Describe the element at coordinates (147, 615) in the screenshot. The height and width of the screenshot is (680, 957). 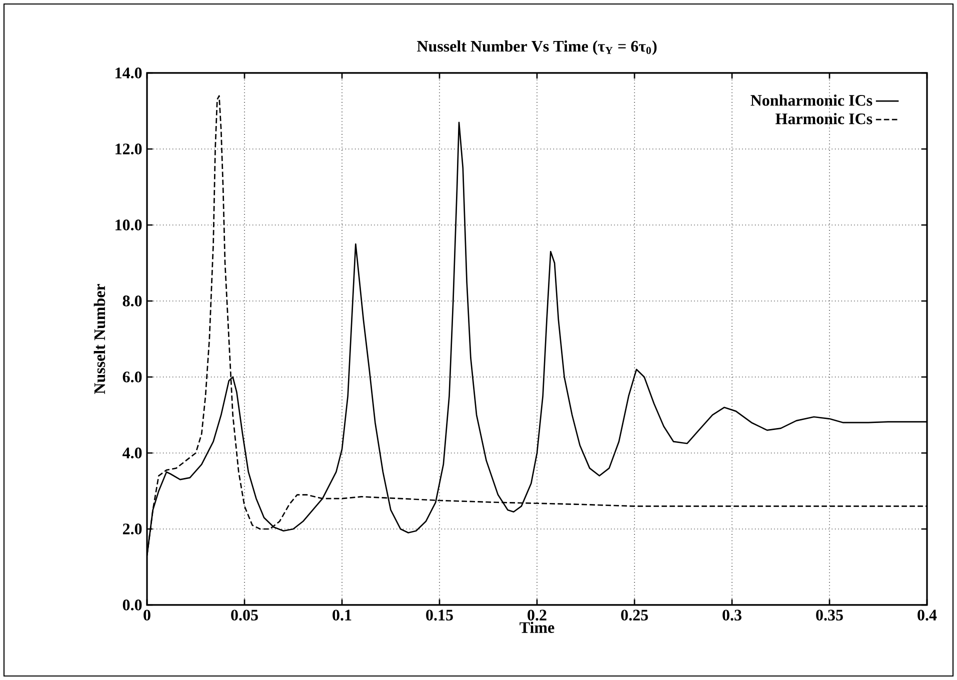
I see `x-tick-label: 0` at that location.